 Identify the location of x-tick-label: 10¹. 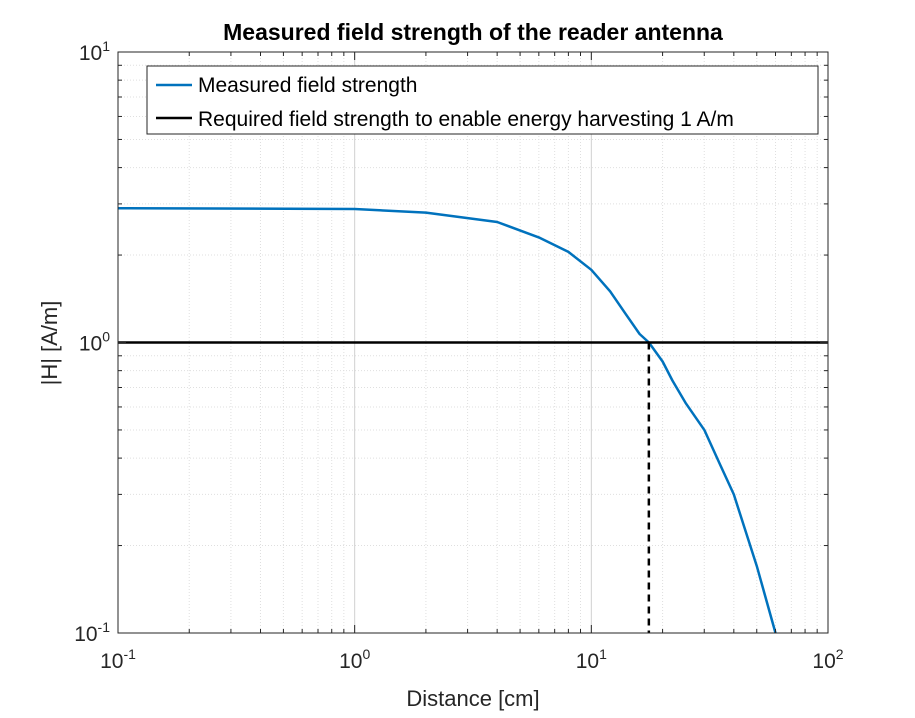
(591, 659).